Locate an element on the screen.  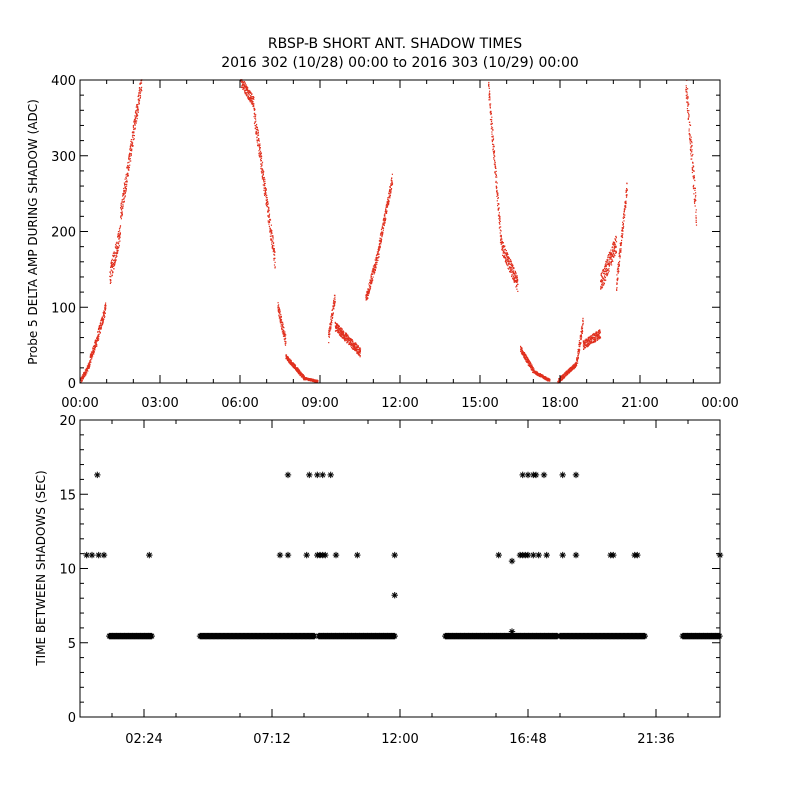
y-tick-label: 400 is located at coordinates (63, 81).